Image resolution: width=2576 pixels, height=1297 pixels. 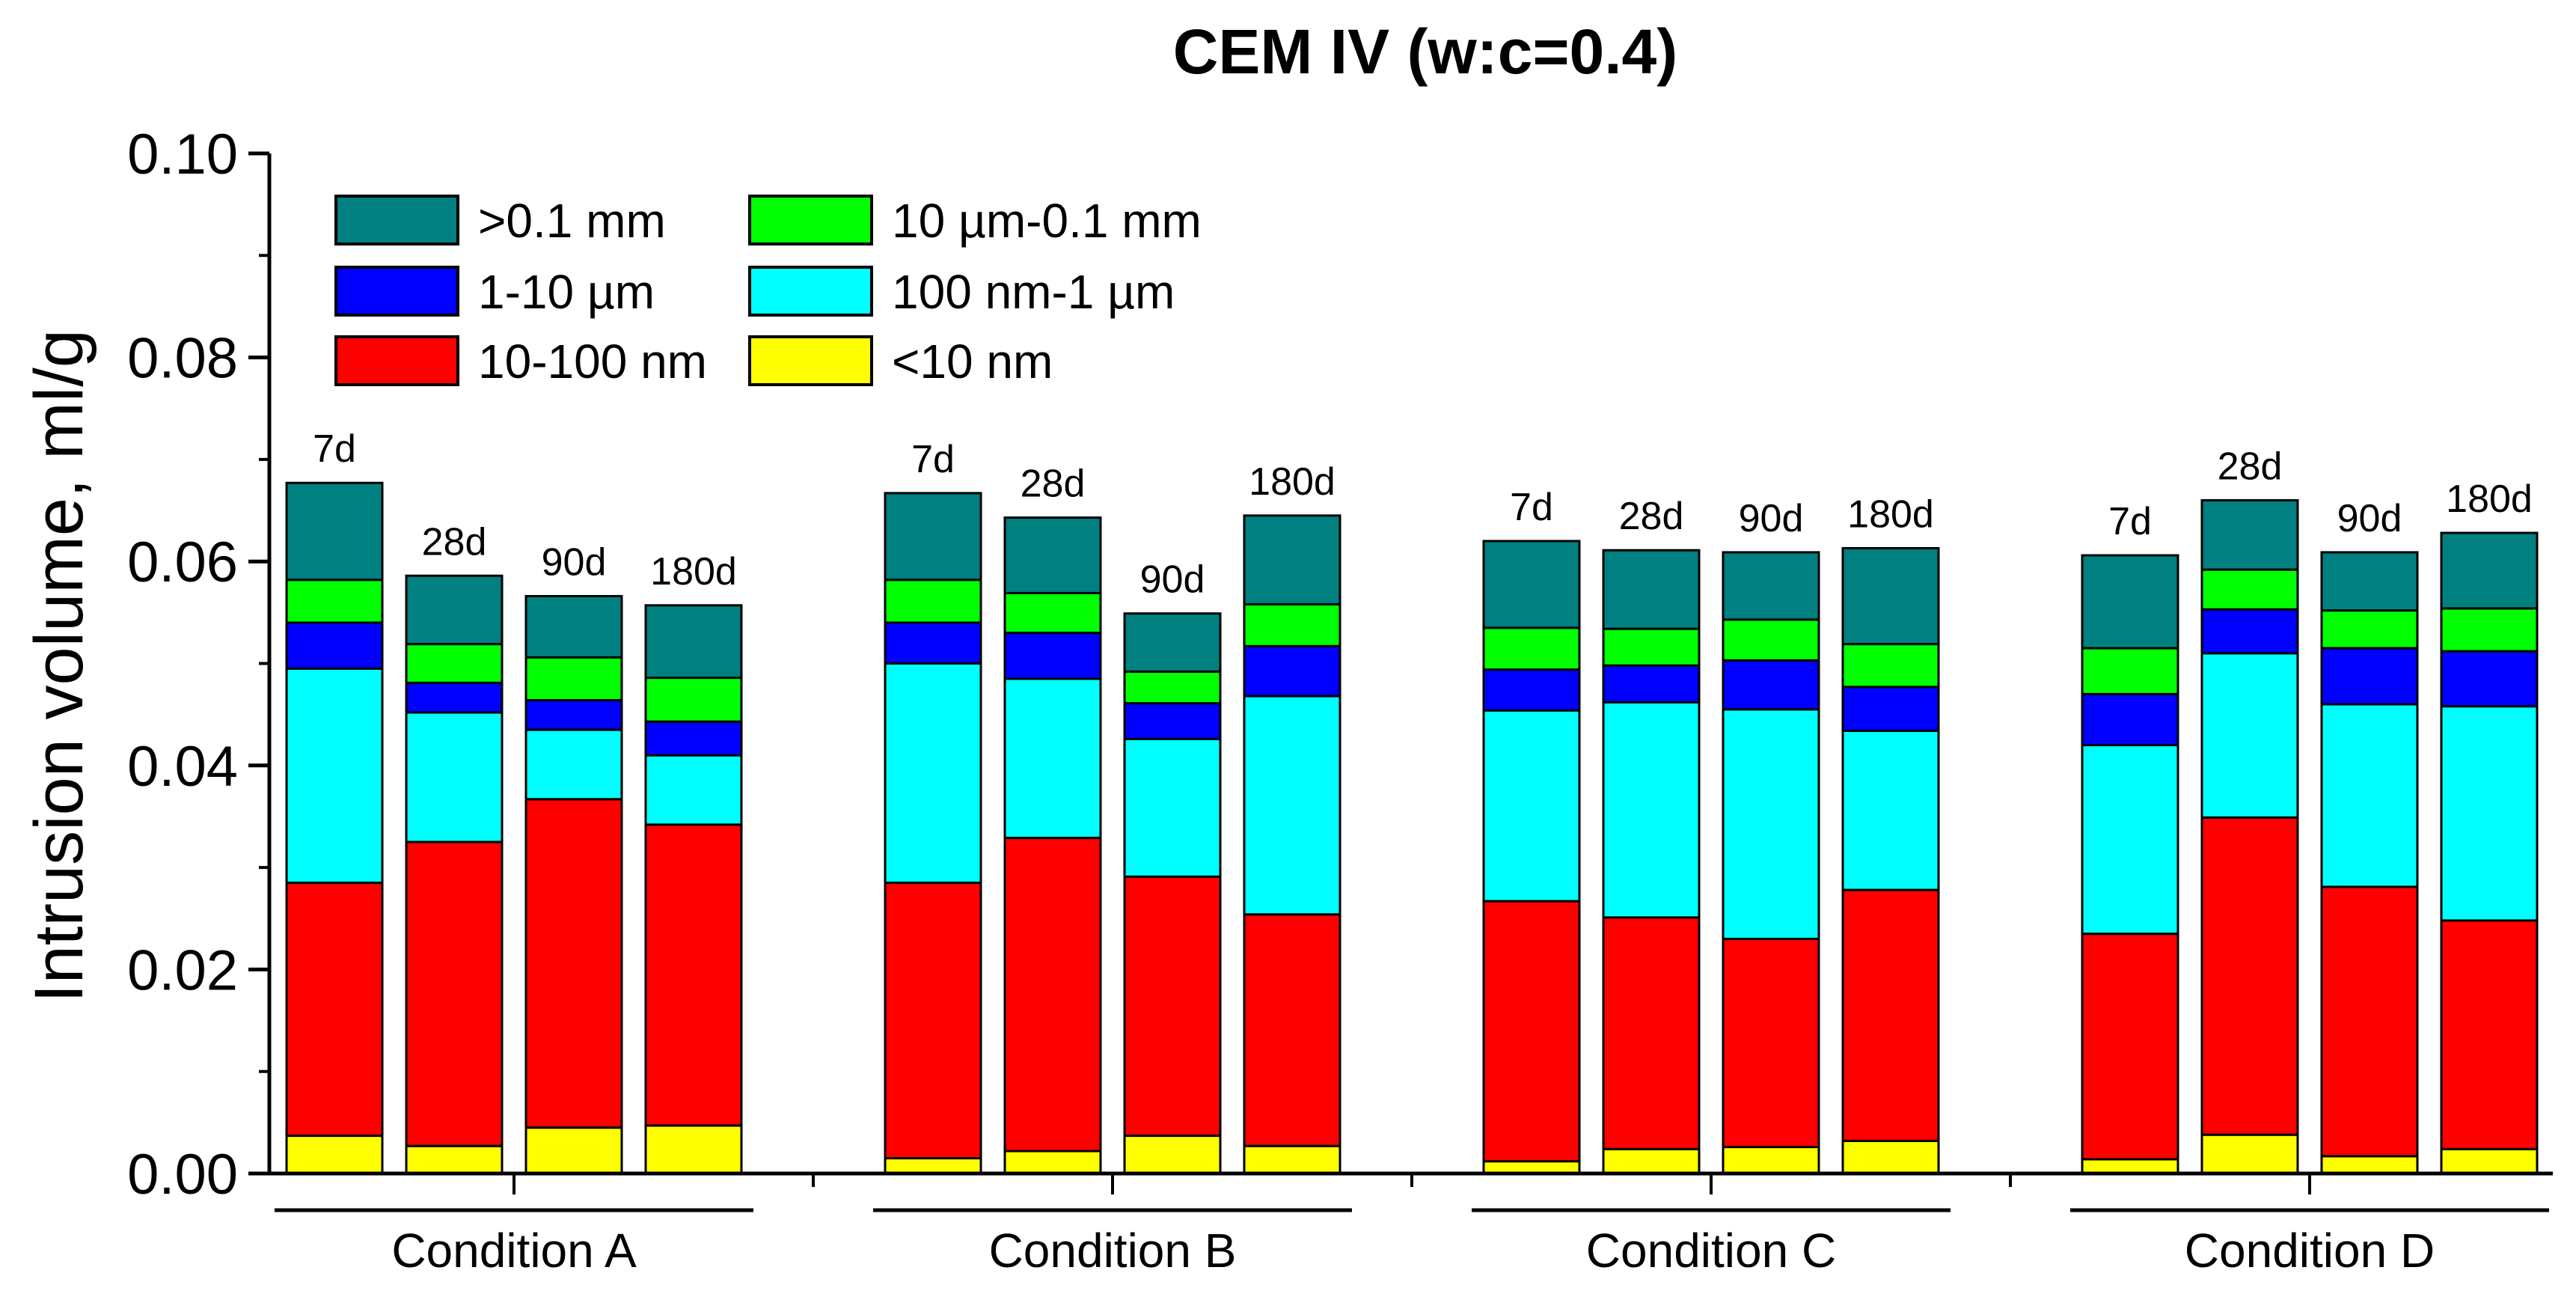 I want to click on y-tick-label: 0.00, so click(x=182, y=1174).